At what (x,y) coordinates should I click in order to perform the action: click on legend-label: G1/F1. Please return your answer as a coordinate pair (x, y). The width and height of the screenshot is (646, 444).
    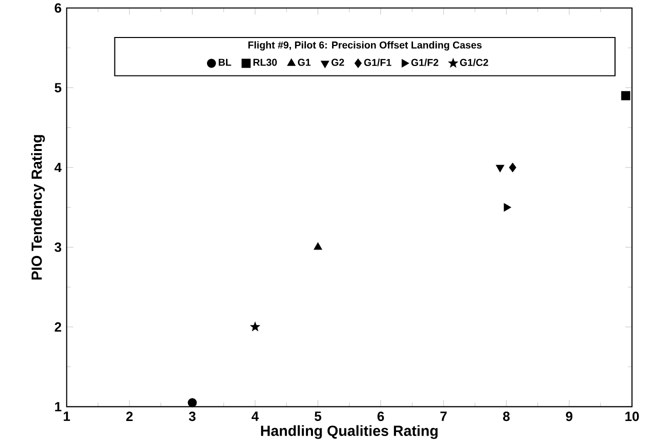
    Looking at the image, I should click on (378, 62).